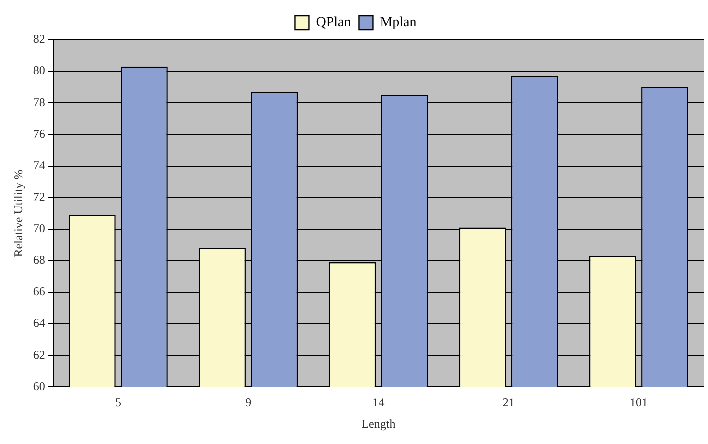  Describe the element at coordinates (39, 71) in the screenshot. I see `y-tick-label: 80` at that location.